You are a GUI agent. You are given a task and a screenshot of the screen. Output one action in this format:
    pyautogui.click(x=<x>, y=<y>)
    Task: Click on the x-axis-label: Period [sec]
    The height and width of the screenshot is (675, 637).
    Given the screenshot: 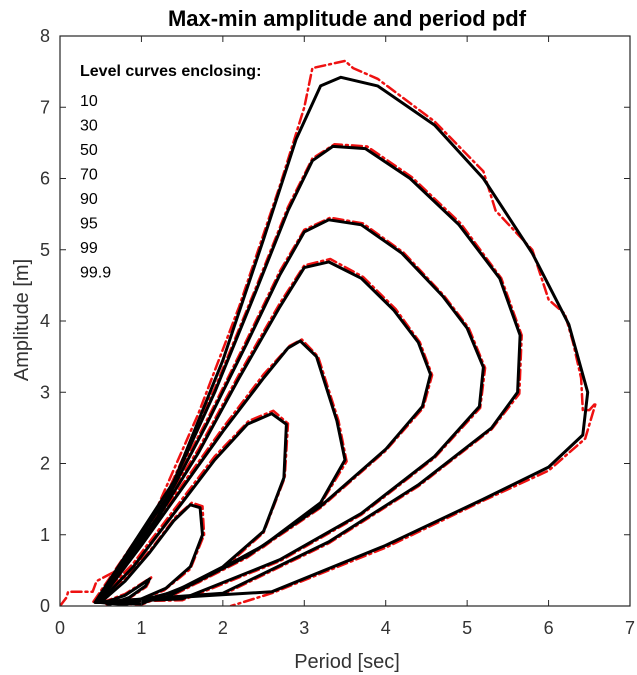 What is the action you would take?
    pyautogui.click(x=347, y=662)
    